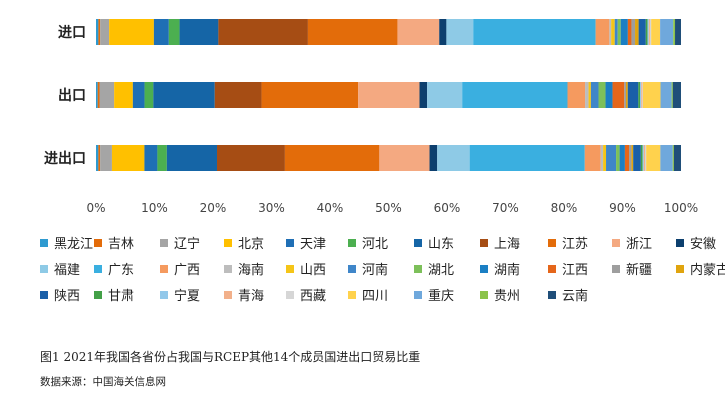 The width and height of the screenshot is (725, 412). Describe the element at coordinates (707, 270) in the screenshot. I see `legend-label: 内蒙古` at that location.